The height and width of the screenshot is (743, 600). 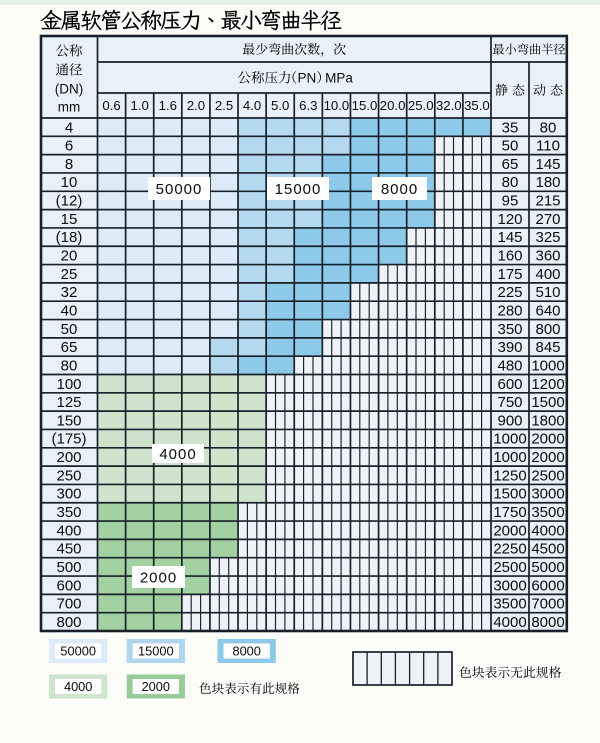 I want to click on svg-text: 700, so click(x=68, y=604).